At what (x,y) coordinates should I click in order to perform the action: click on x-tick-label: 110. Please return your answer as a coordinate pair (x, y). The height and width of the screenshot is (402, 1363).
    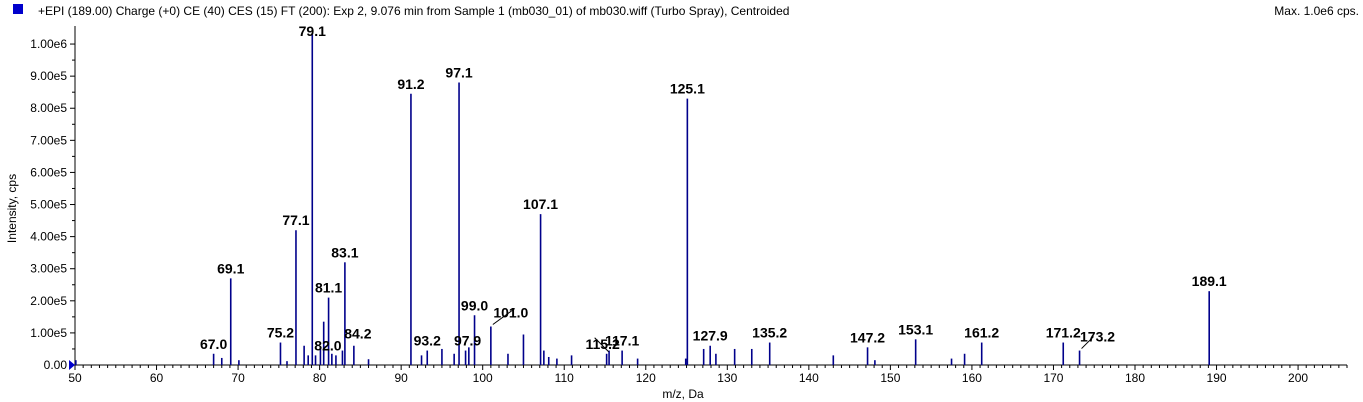
    Looking at the image, I should click on (564, 378).